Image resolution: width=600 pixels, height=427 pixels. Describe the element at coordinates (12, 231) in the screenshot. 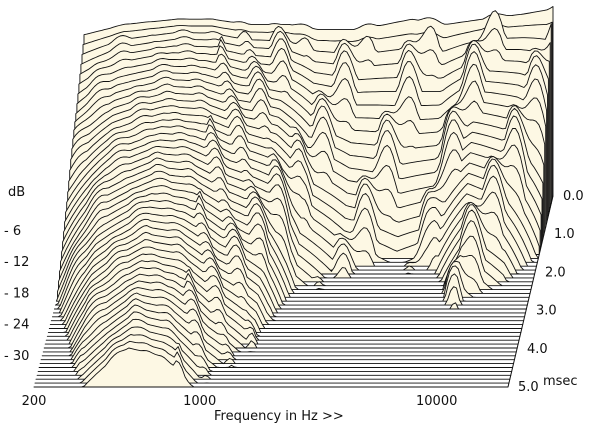

I see `y-tick-label-0: - 6` at that location.